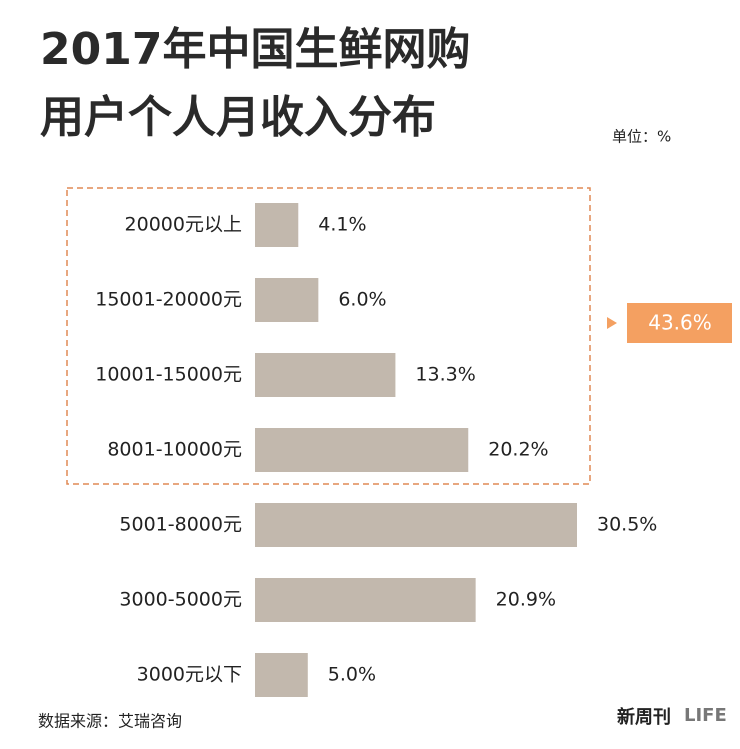 The height and width of the screenshot is (749, 740). I want to click on annotation: 43.6%, so click(680, 323).